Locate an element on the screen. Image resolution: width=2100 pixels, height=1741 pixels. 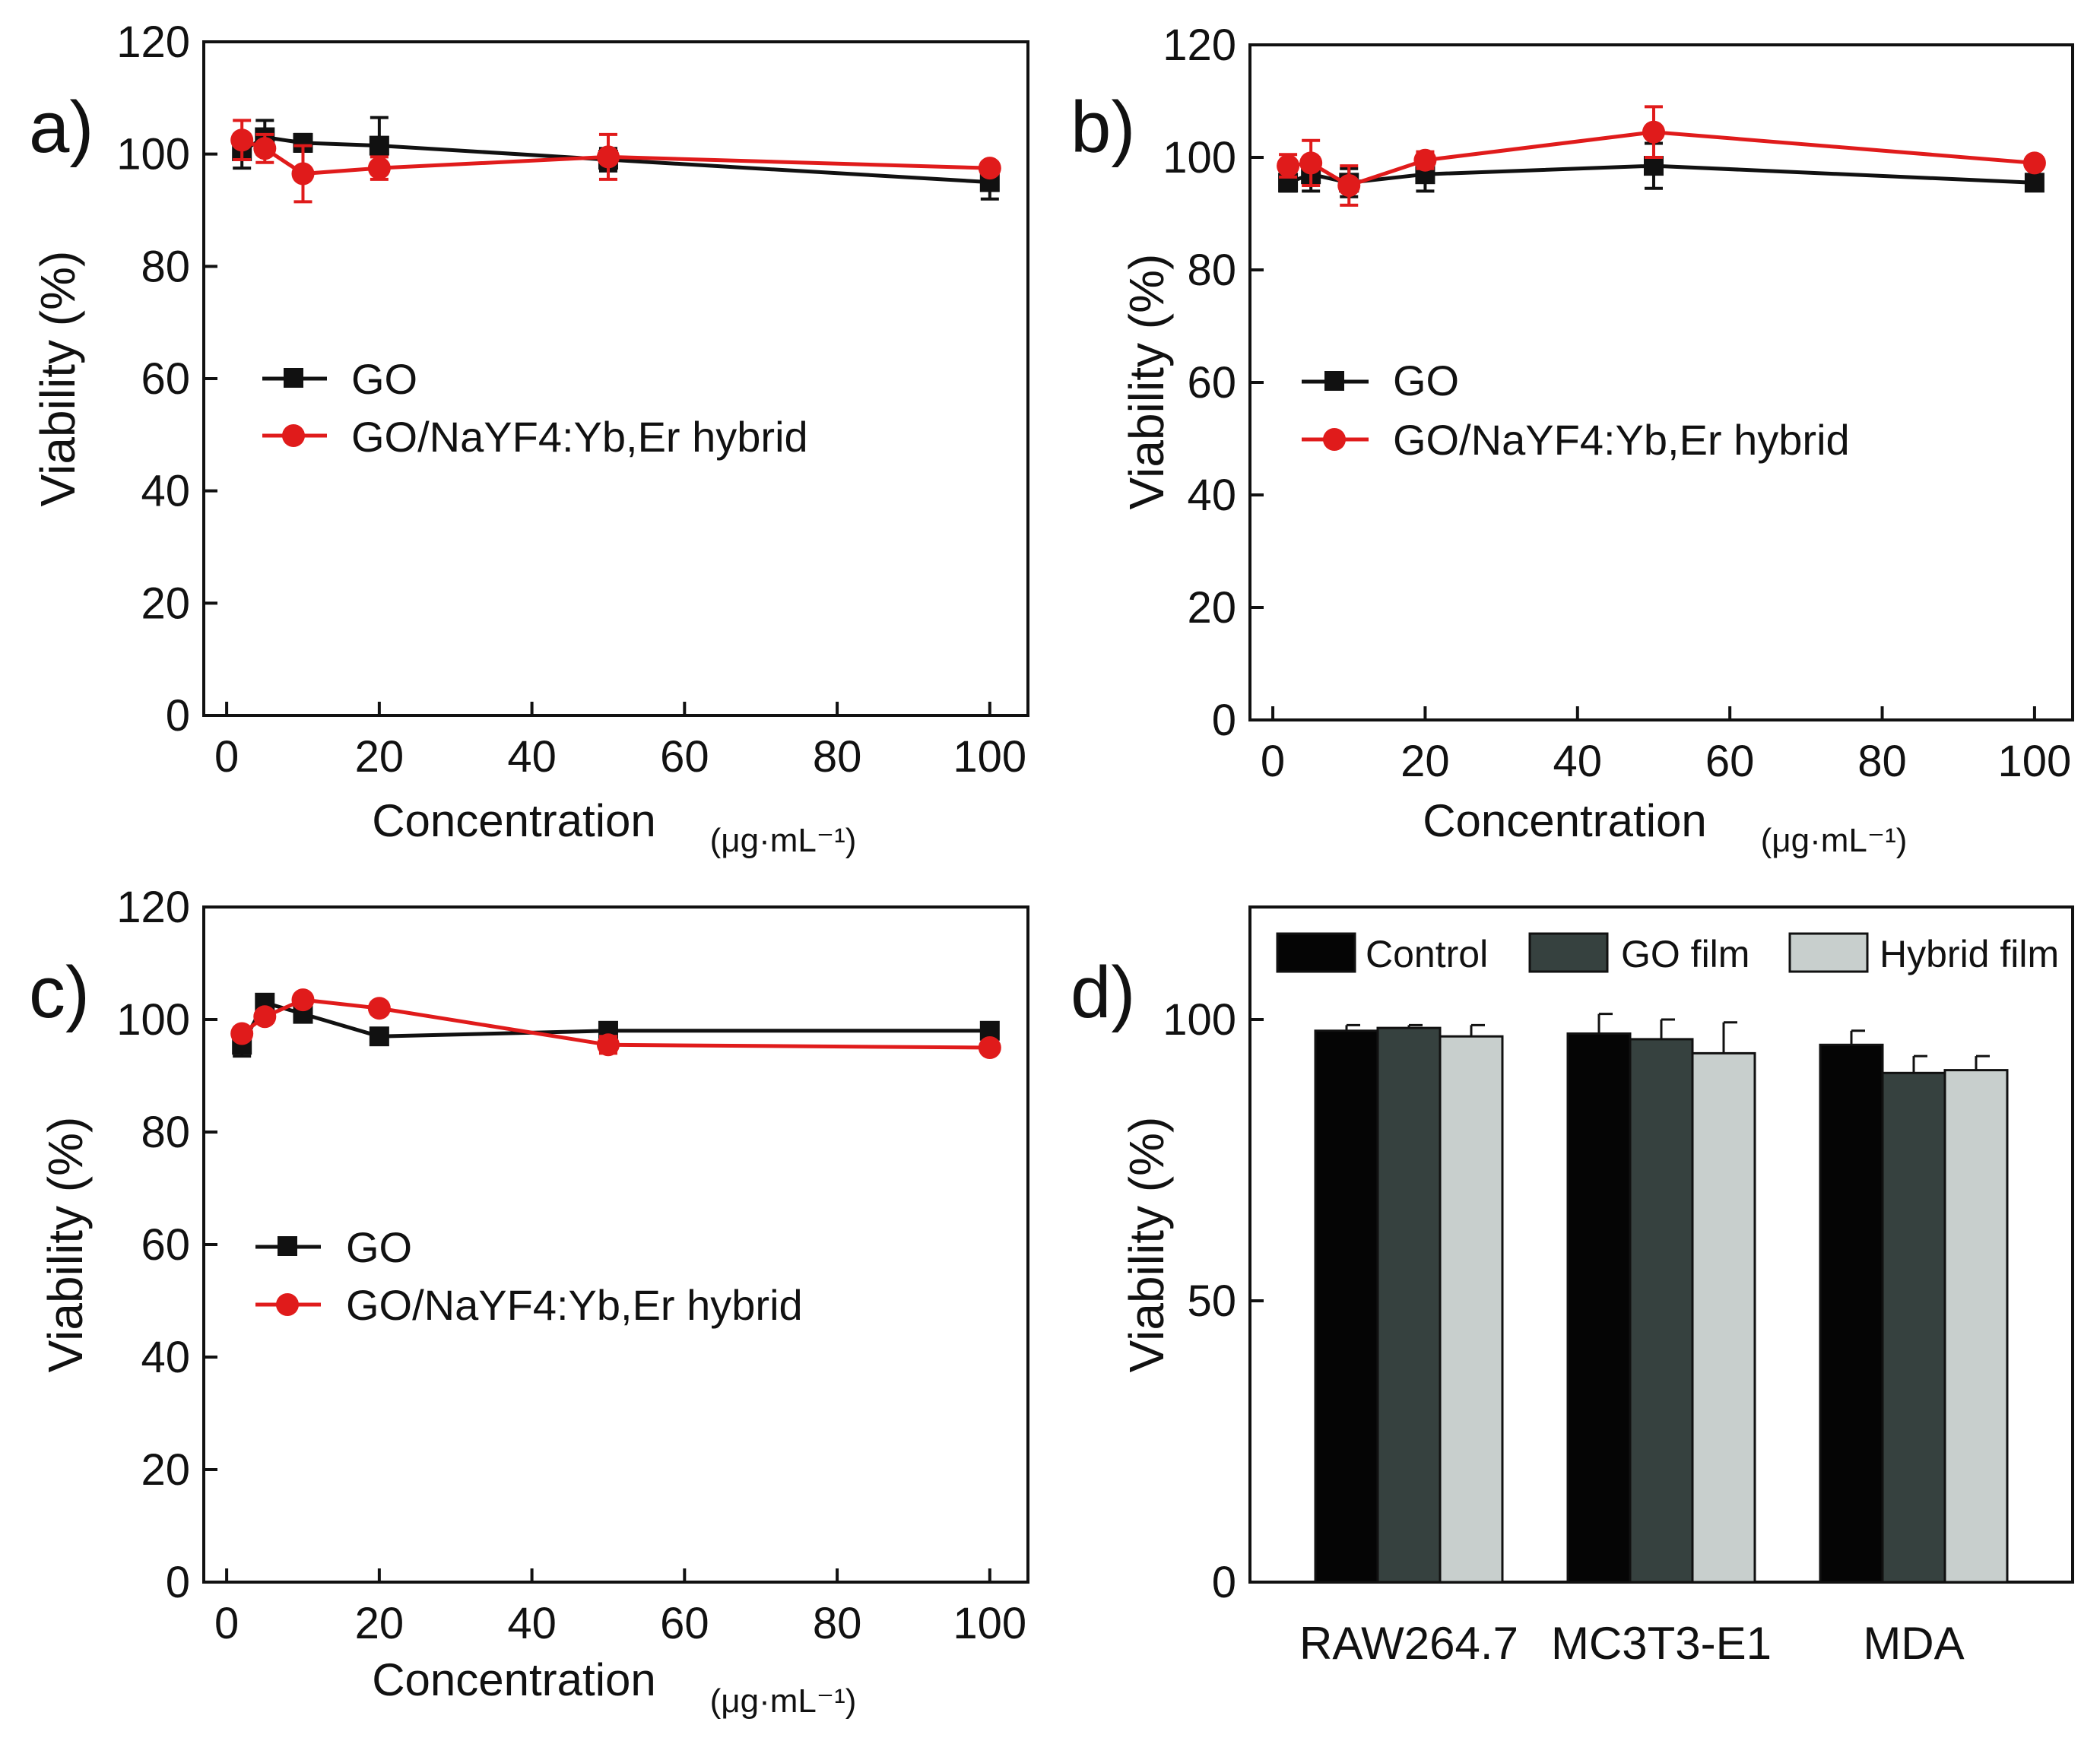
legend-swatch-go-film is located at coordinates (1569, 952).